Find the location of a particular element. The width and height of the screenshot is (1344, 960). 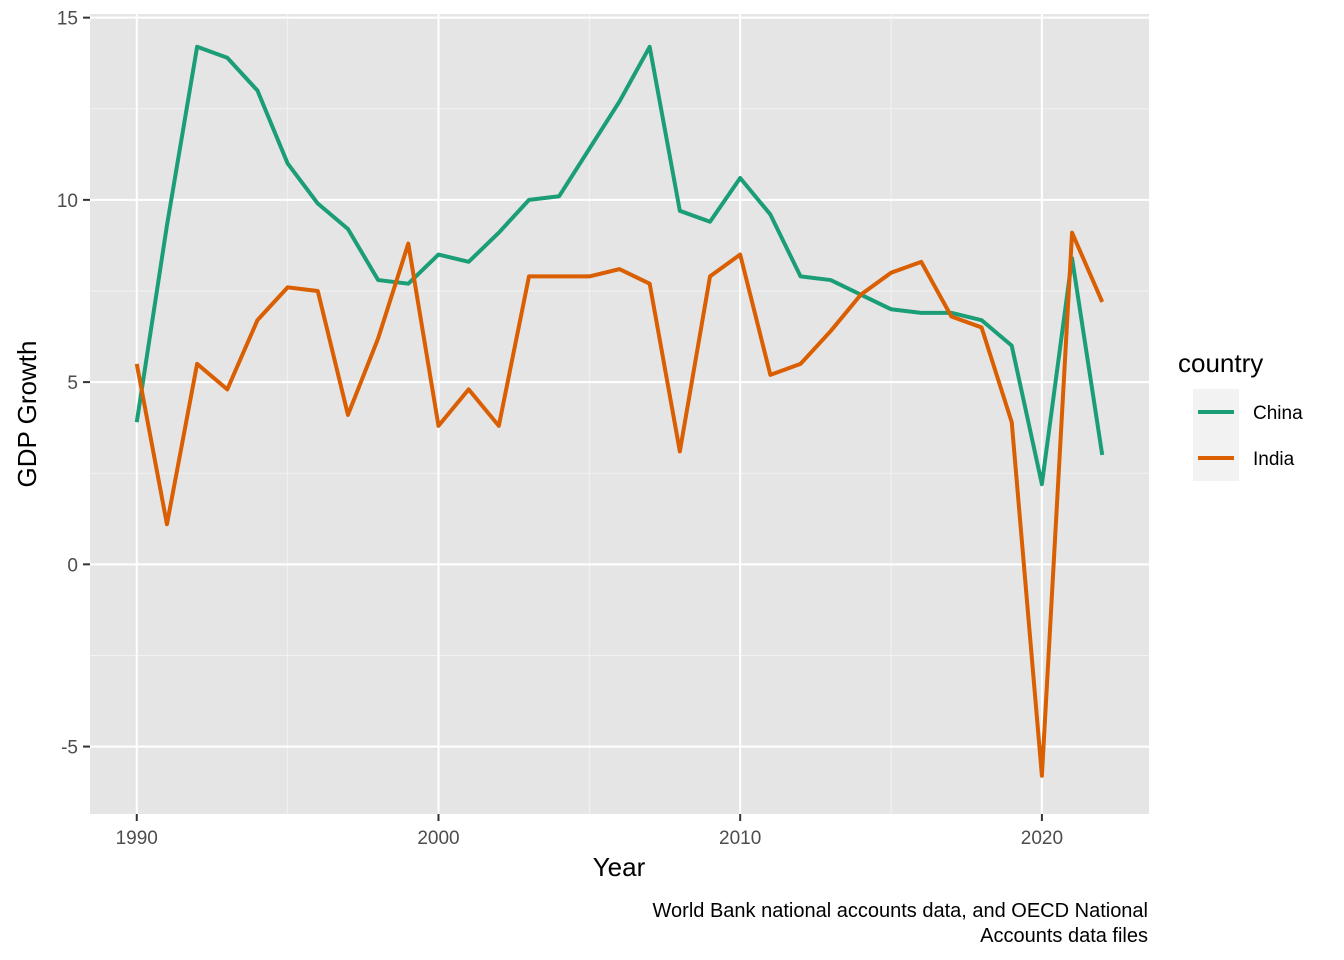

y-axis: -5 0 5 10 15 is located at coordinates (73, 384).